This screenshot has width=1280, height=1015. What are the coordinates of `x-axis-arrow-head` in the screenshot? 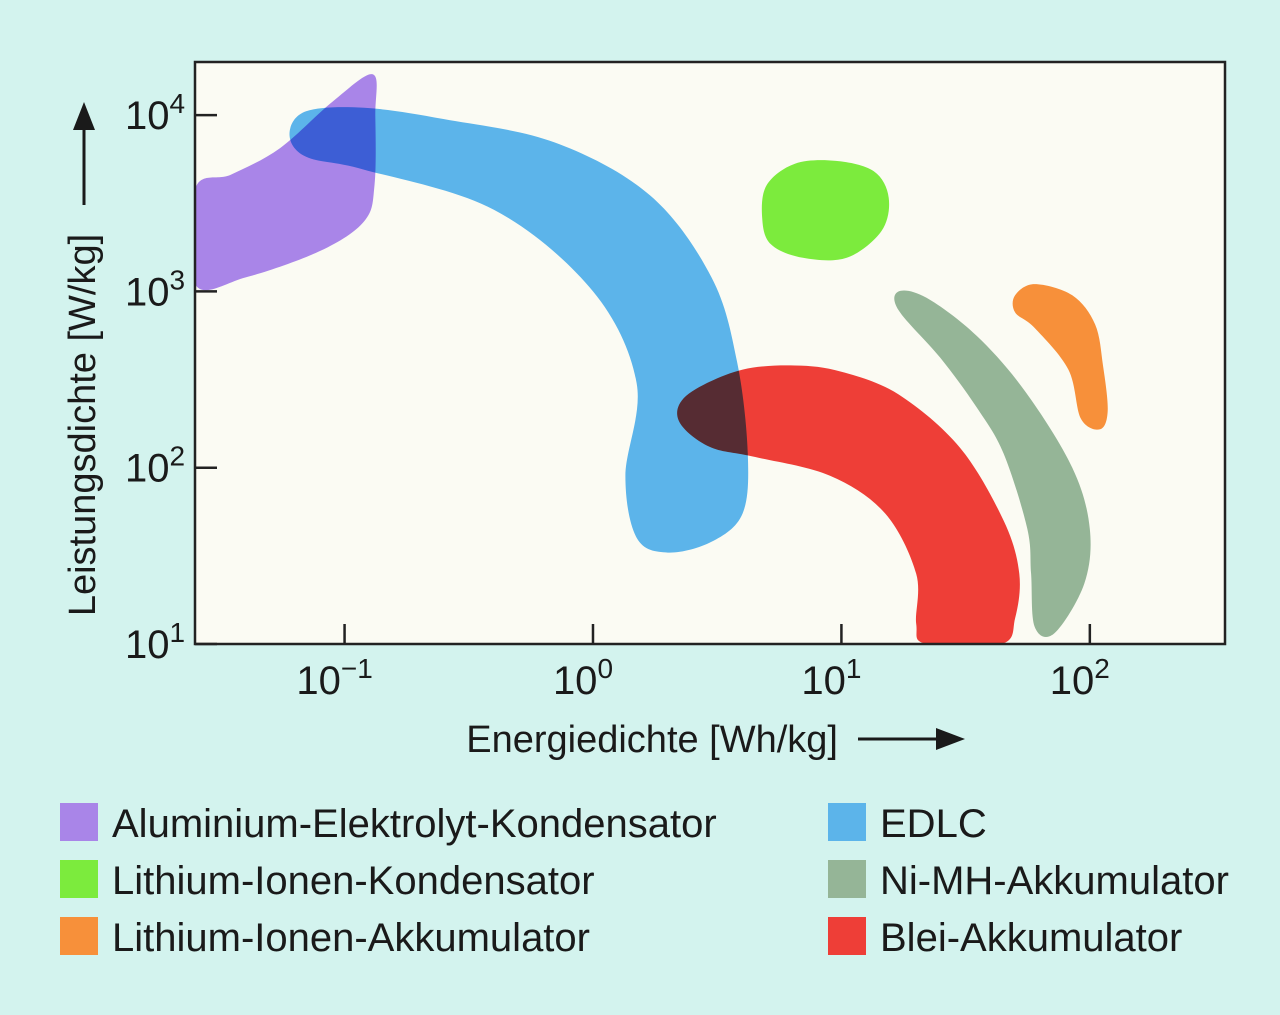 It's located at (950, 739).